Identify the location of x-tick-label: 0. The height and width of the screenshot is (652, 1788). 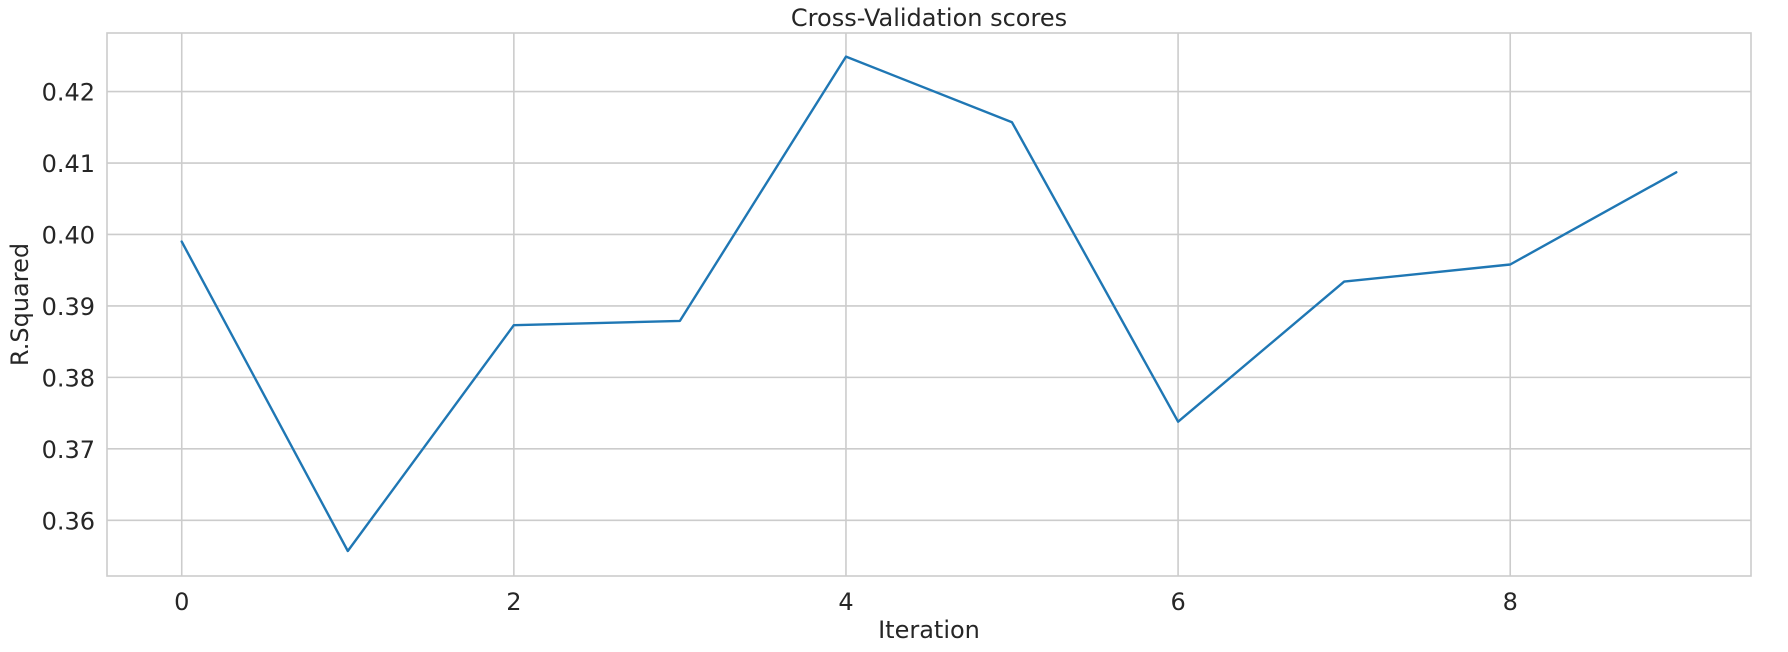
(181, 602).